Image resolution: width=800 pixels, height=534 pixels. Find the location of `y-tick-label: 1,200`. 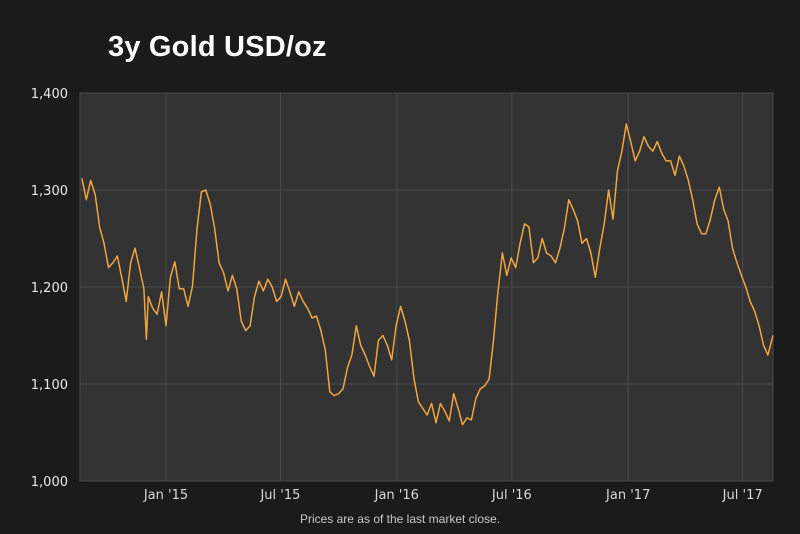

y-tick-label: 1,200 is located at coordinates (49, 288).